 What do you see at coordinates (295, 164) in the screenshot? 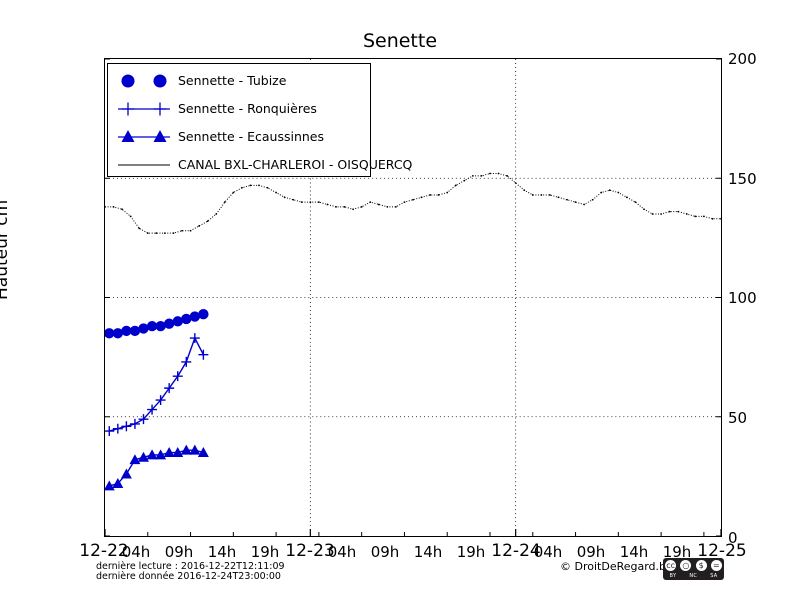
I see `legend-label-canal: CANAL BXL-CHARLEROI - OISQUERCQ` at bounding box center [295, 164].